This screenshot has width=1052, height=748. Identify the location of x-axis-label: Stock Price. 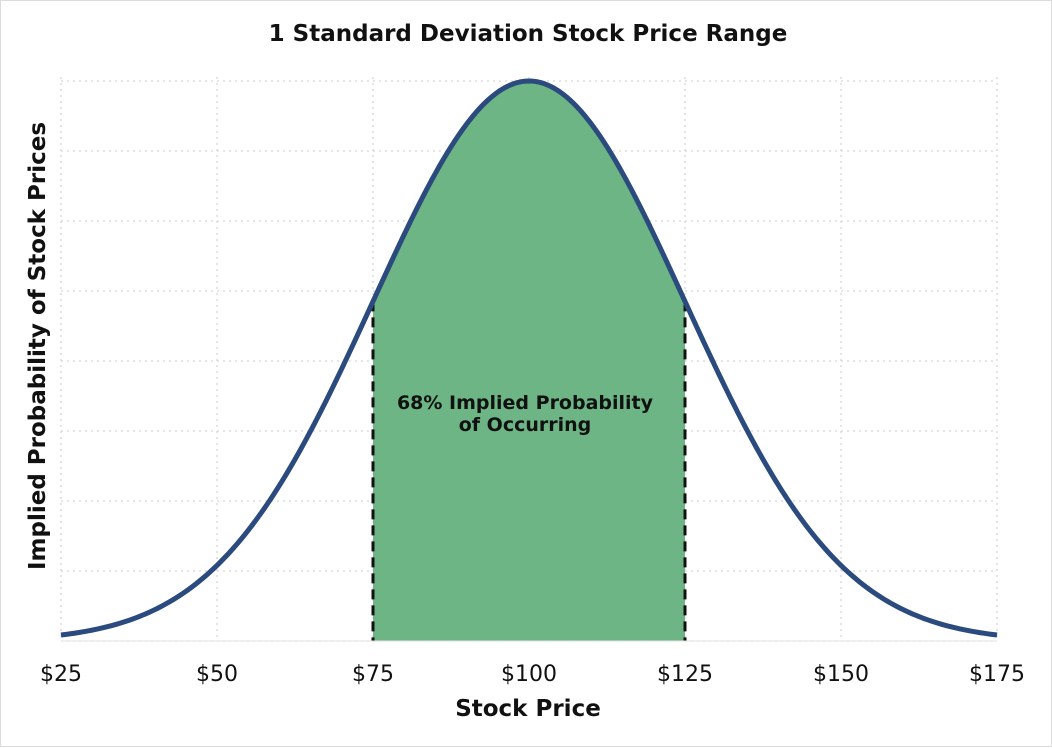
(528, 709).